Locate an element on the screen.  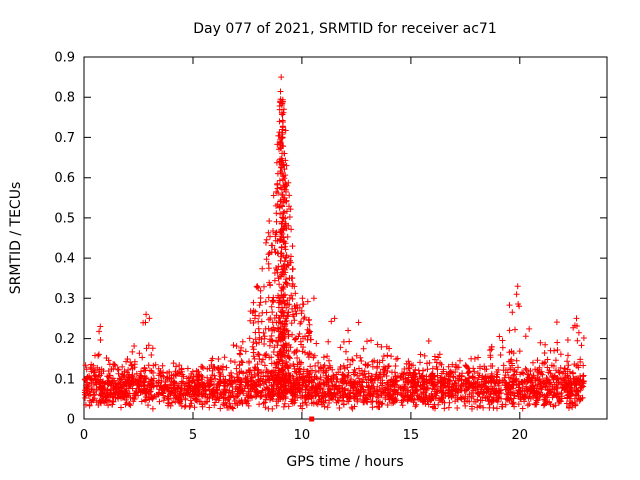
y-tick-label: 0.2 is located at coordinates (64, 339).